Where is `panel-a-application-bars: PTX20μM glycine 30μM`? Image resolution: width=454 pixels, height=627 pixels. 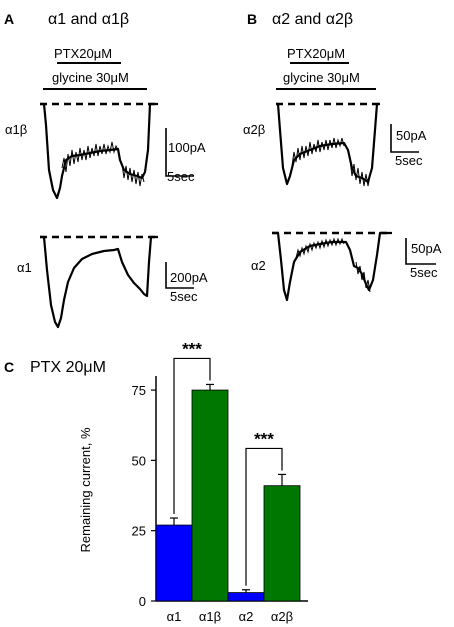
panel-a-application-bars: PTX20μM glycine 30μM is located at coordinates (95, 68).